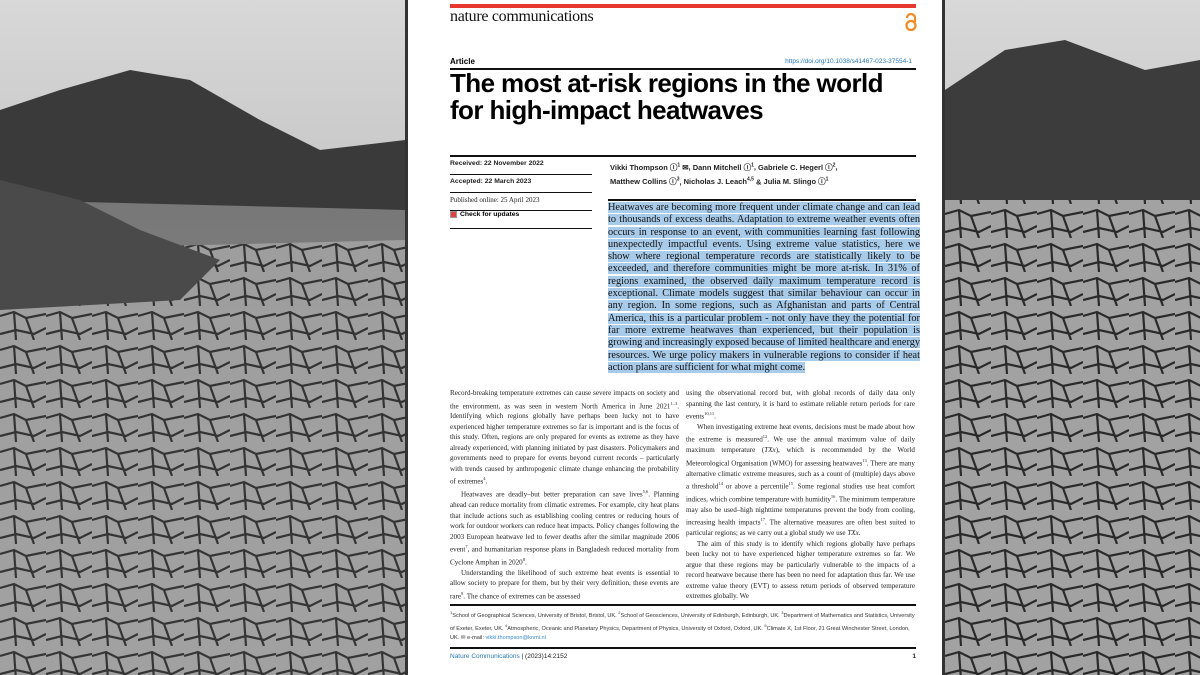 This screenshot has height=675, width=1200. What do you see at coordinates (911, 22) in the screenshot?
I see `open-access-icon` at bounding box center [911, 22].